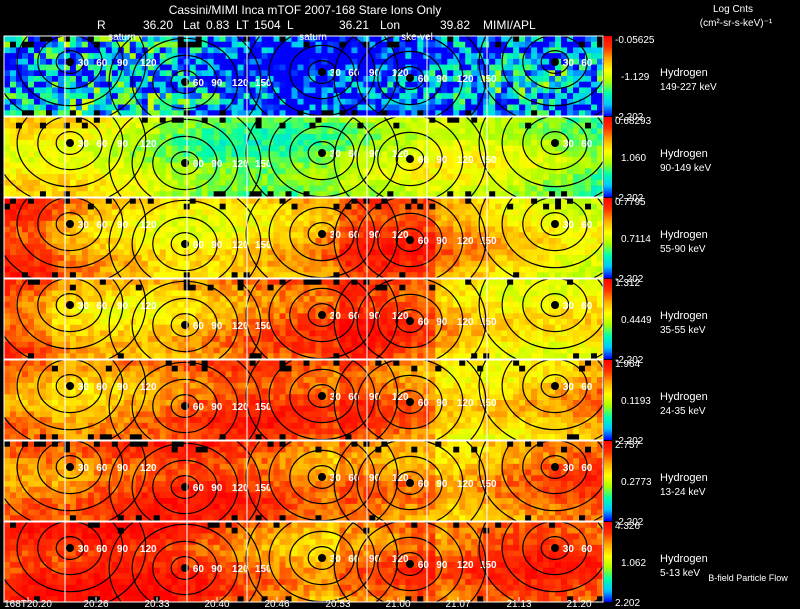  What do you see at coordinates (410, 77) in the screenshot?
I see `contour-line` at bounding box center [410, 77].